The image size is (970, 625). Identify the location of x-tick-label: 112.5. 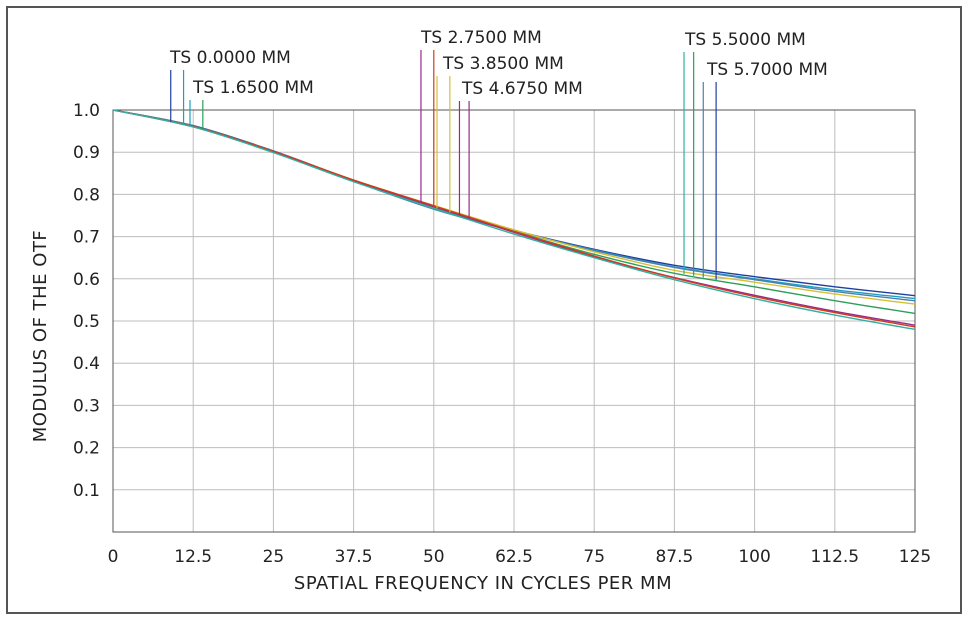
(834, 557).